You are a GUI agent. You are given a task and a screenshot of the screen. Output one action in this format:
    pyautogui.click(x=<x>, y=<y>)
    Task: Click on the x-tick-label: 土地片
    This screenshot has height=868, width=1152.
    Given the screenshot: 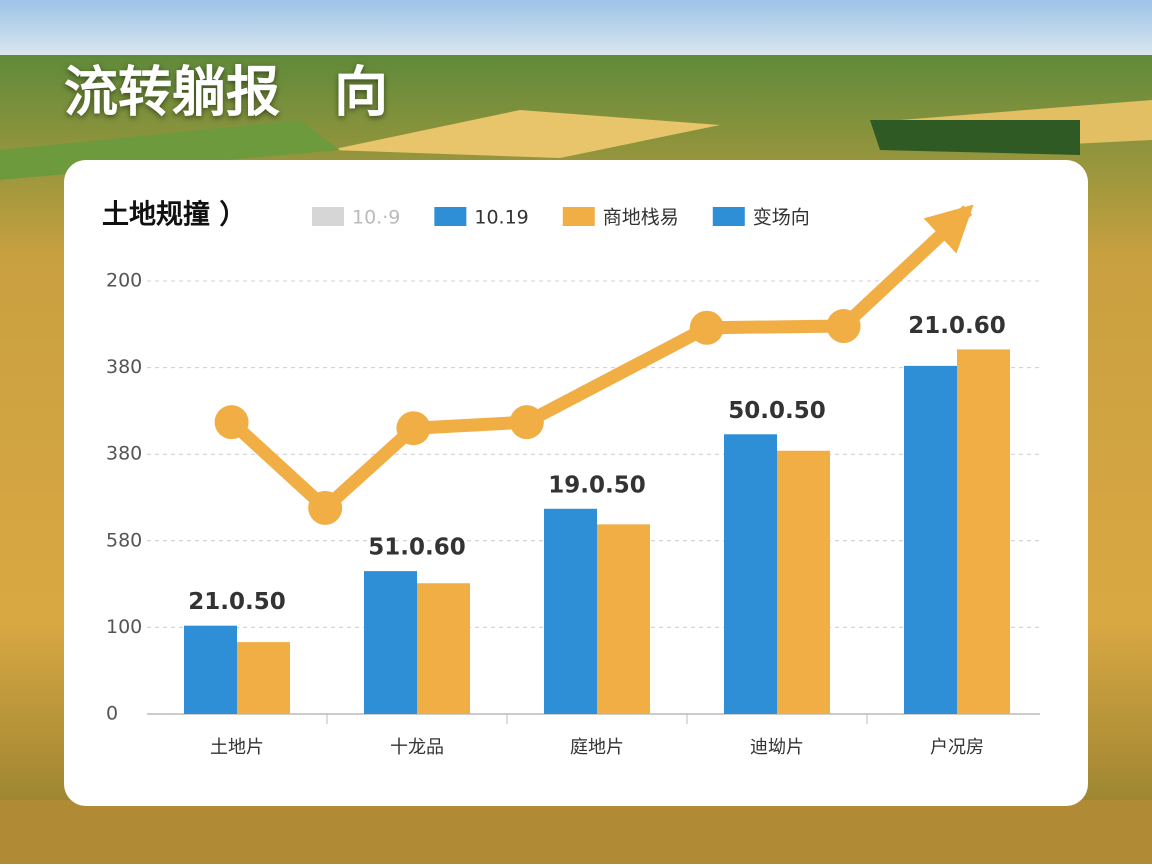 What is the action you would take?
    pyautogui.click(x=237, y=747)
    